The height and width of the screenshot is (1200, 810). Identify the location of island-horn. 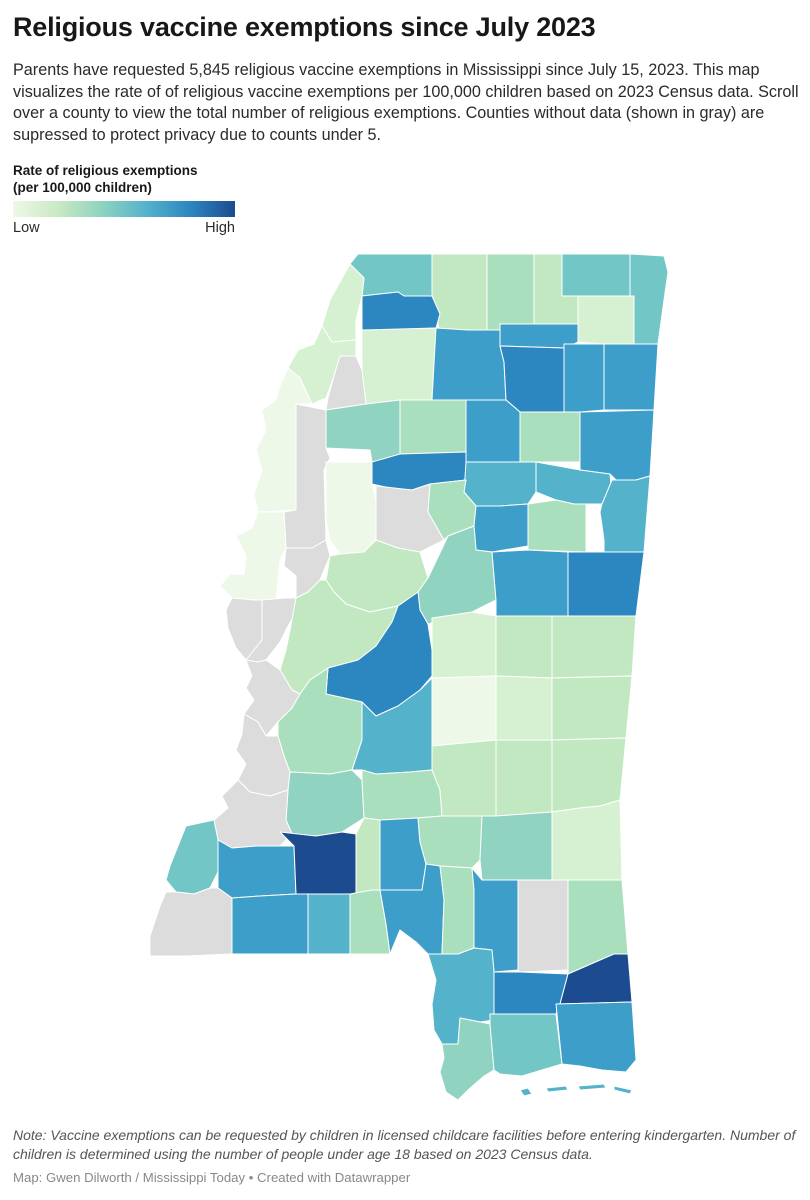
(592, 1087).